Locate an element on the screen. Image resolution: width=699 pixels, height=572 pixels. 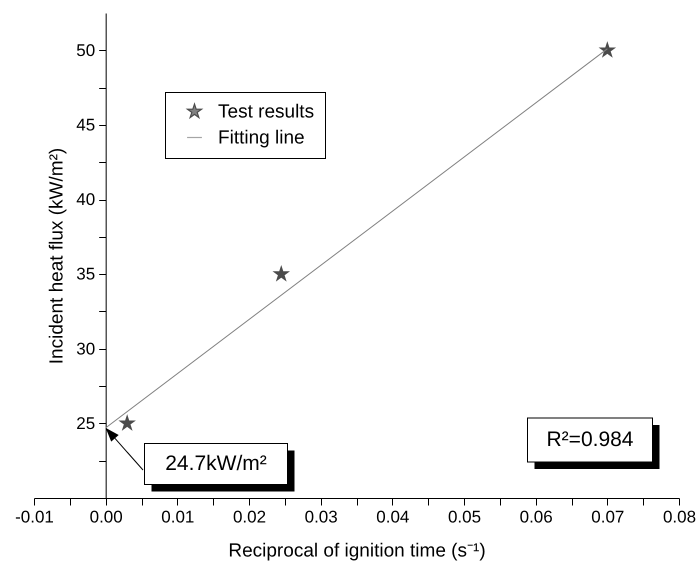
y-tick-label: 35 is located at coordinates (86, 274).